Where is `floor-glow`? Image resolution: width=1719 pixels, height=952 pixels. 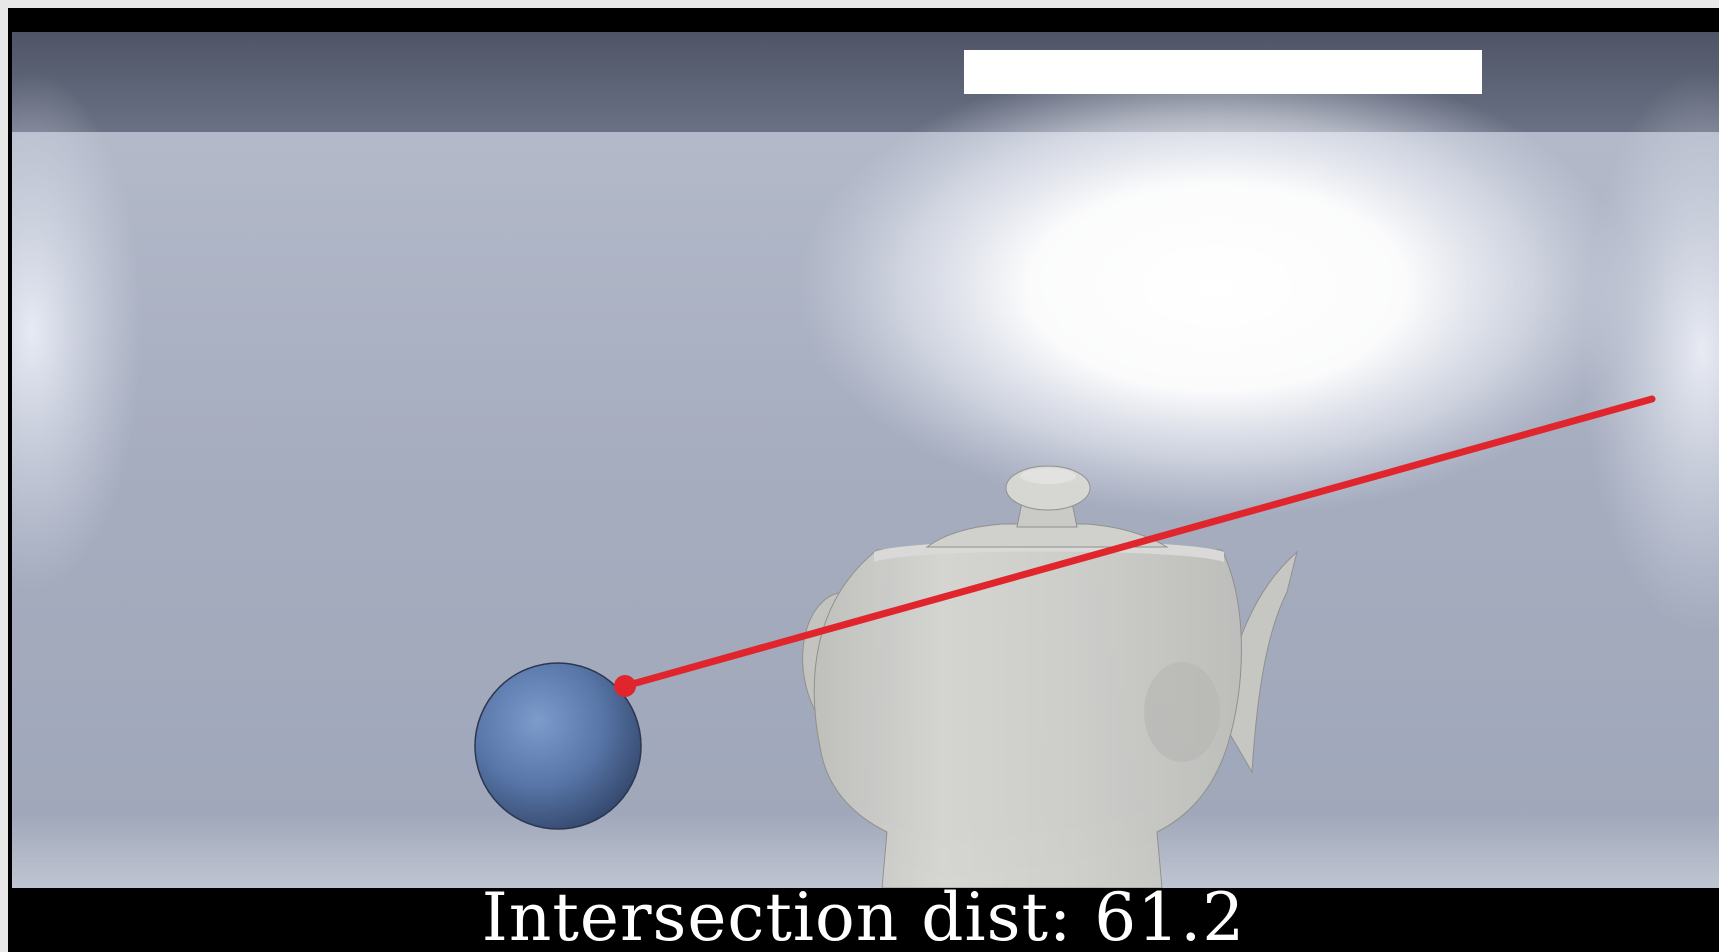 floor-glow is located at coordinates (865, 850).